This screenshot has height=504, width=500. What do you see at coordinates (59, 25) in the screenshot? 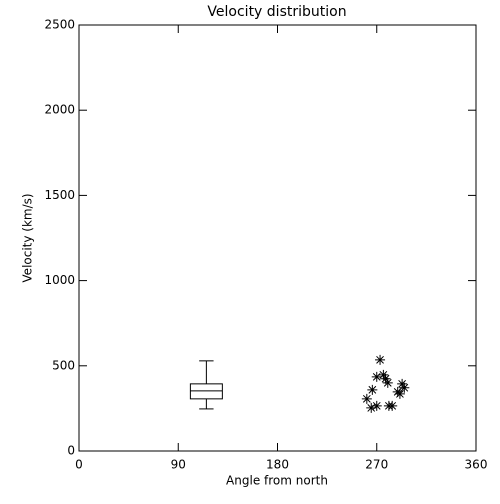
I see `y-tick-label: 2500` at bounding box center [59, 25].